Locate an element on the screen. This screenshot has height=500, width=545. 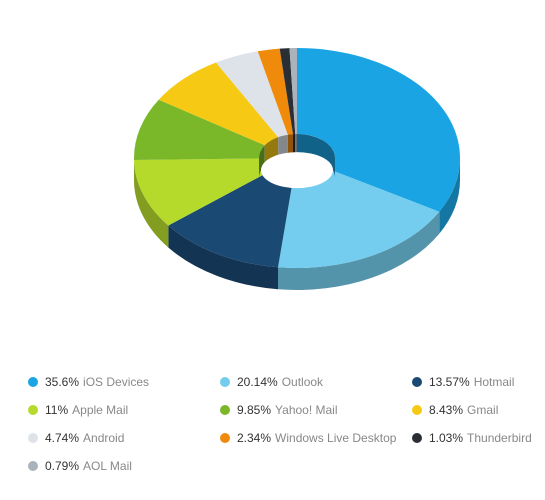
slice-ios-devices is located at coordinates (378, 130).